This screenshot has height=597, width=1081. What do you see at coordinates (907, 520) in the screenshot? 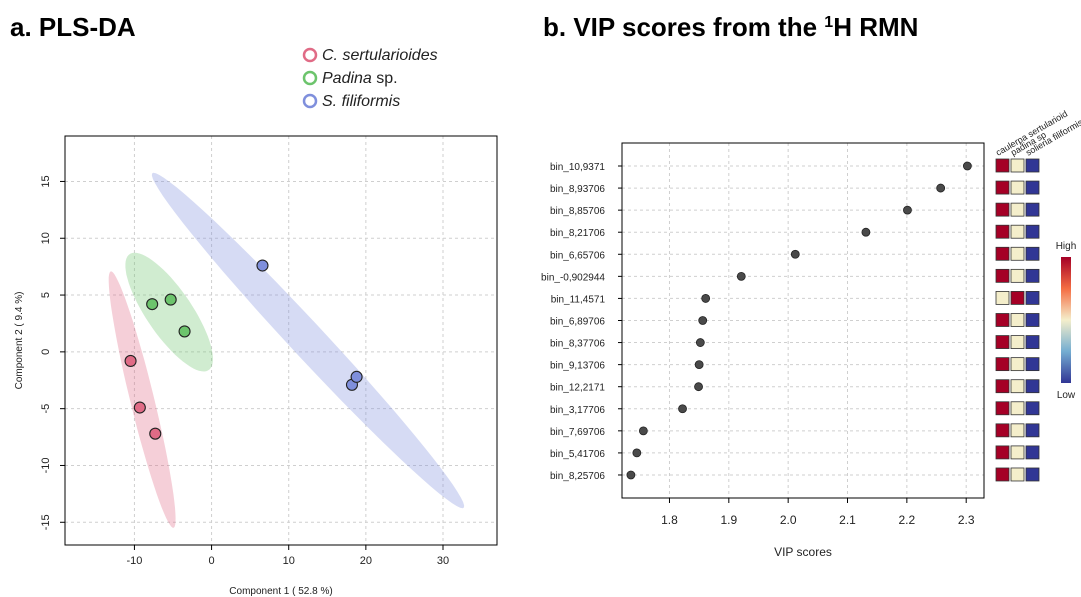
I see `x-tick-label: 2.2` at bounding box center [907, 520].